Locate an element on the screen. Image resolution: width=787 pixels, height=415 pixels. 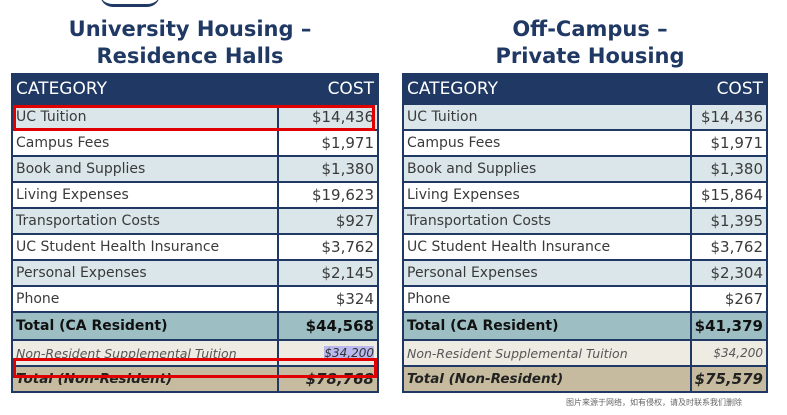
table-row: Phone $324 is located at coordinates (195, 299).